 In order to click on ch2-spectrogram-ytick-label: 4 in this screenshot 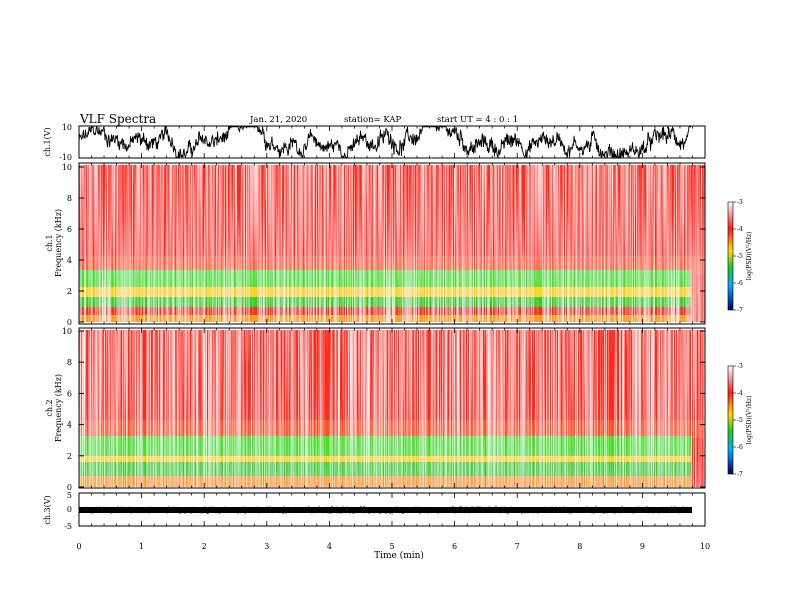, I will do `click(69, 425)`.